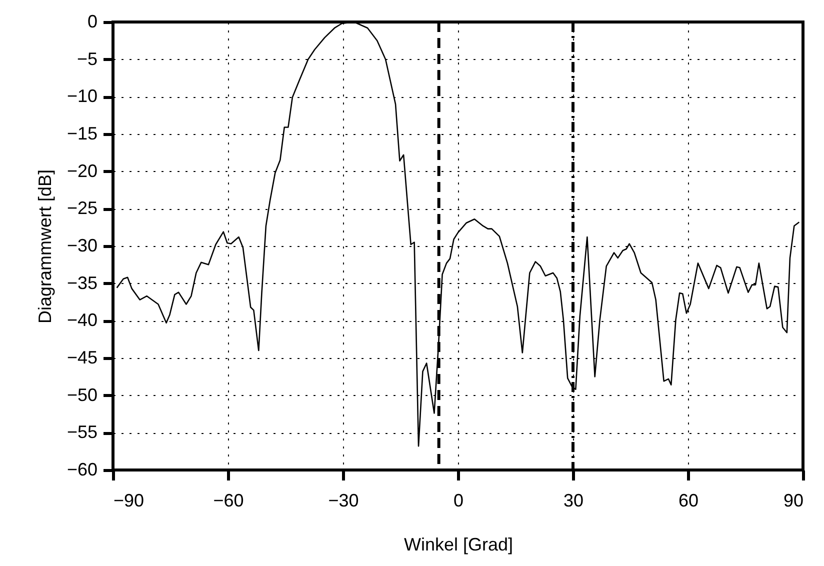 The height and width of the screenshot is (566, 824). Describe the element at coordinates (44, 246) in the screenshot. I see `y-axis-title: Diagrammwert [dB]` at that location.